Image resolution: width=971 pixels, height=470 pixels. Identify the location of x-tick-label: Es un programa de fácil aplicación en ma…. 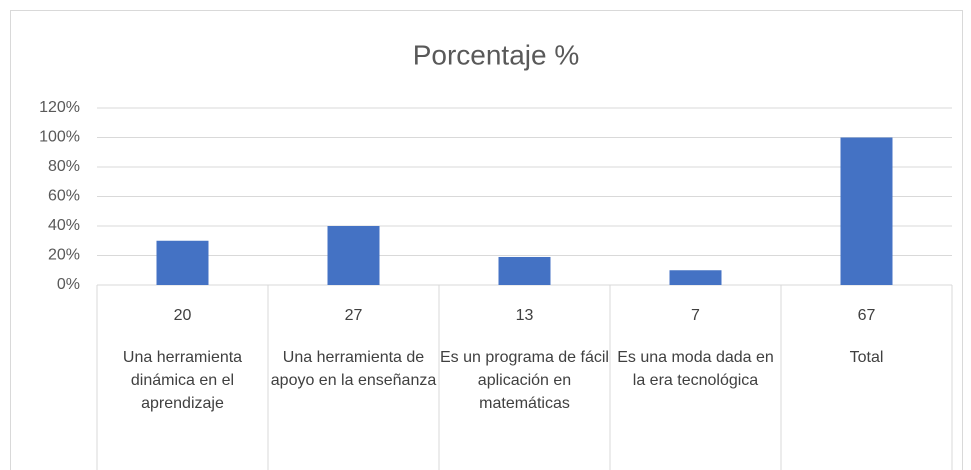
(524, 380).